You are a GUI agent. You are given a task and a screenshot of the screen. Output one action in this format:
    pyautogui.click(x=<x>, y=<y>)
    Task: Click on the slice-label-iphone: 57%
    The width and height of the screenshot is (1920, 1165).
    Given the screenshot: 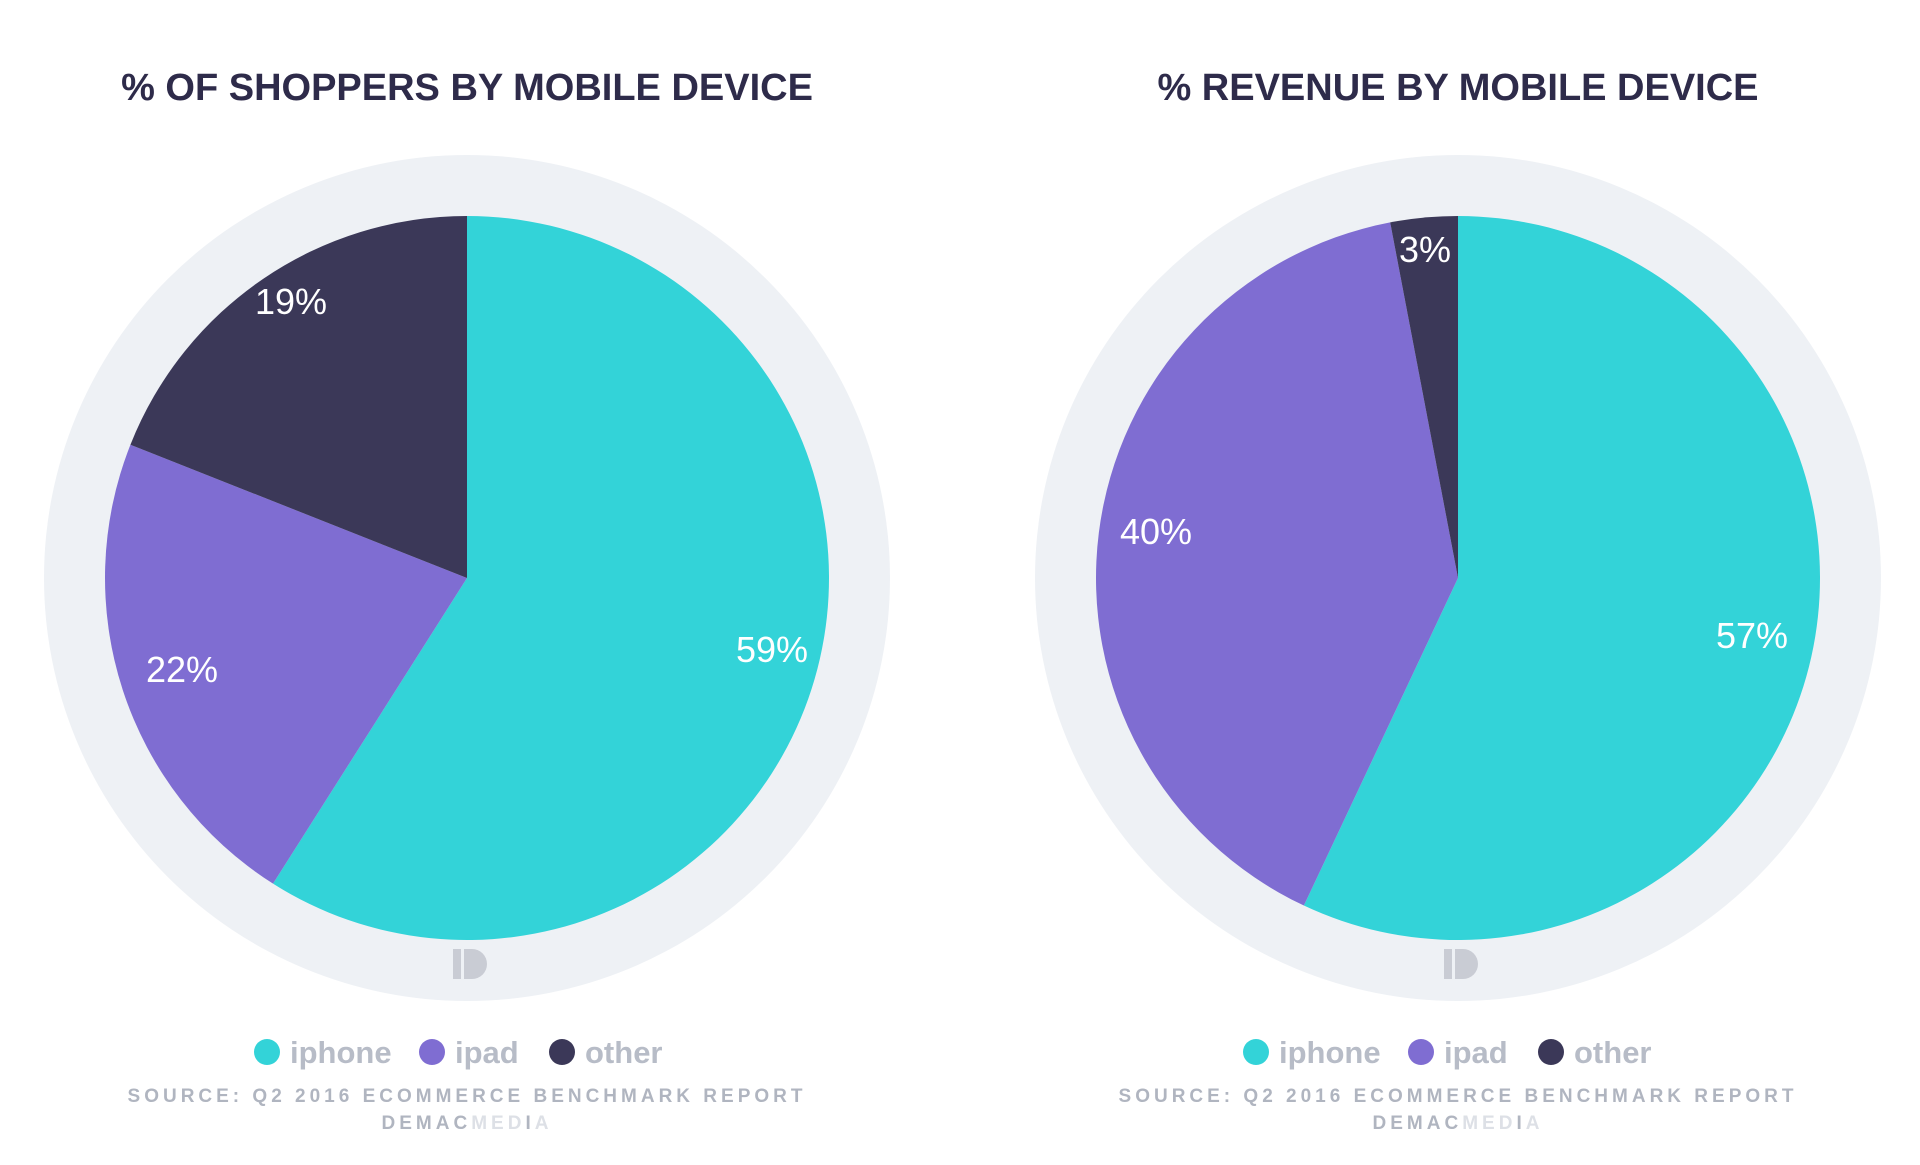 What is the action you would take?
    pyautogui.click(x=1752, y=635)
    